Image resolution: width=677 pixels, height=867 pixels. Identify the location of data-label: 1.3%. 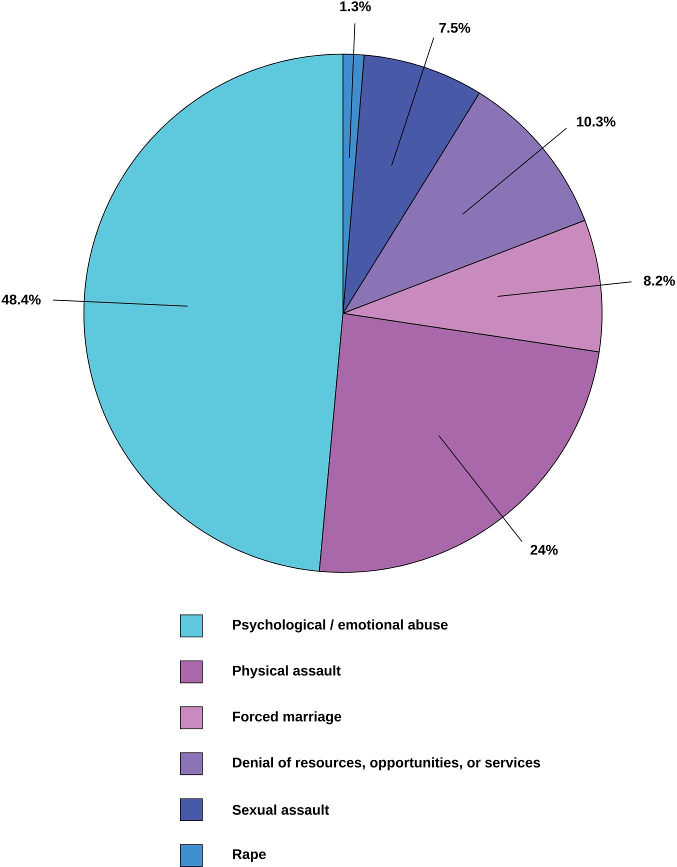
(355, 6).